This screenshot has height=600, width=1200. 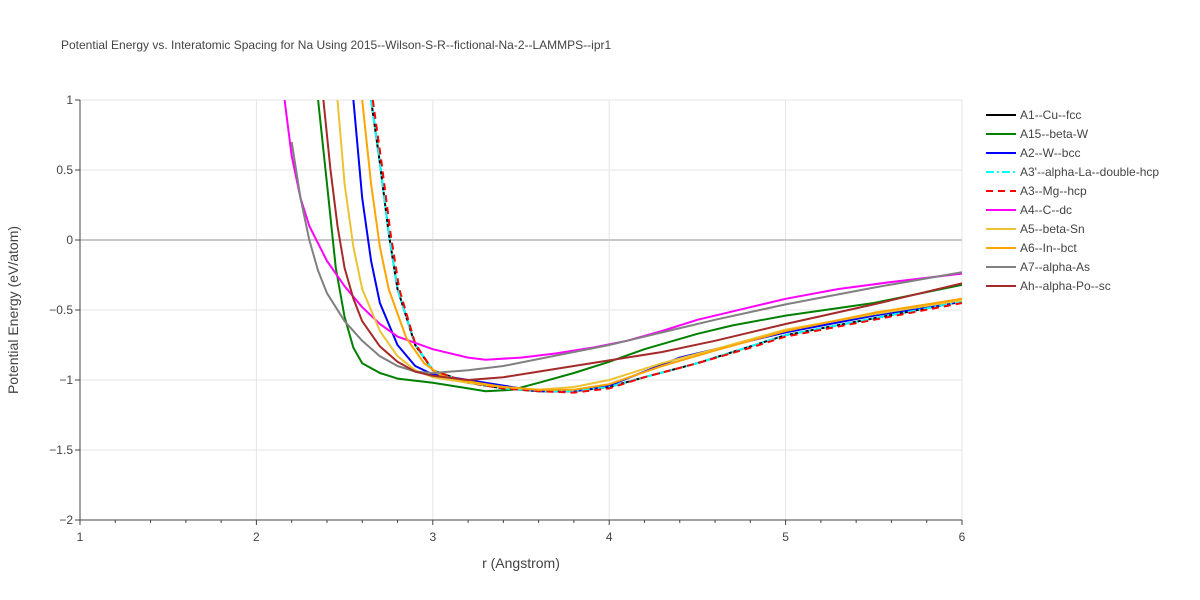 What do you see at coordinates (785, 537) in the screenshot?
I see `x-tick-label: 5` at bounding box center [785, 537].